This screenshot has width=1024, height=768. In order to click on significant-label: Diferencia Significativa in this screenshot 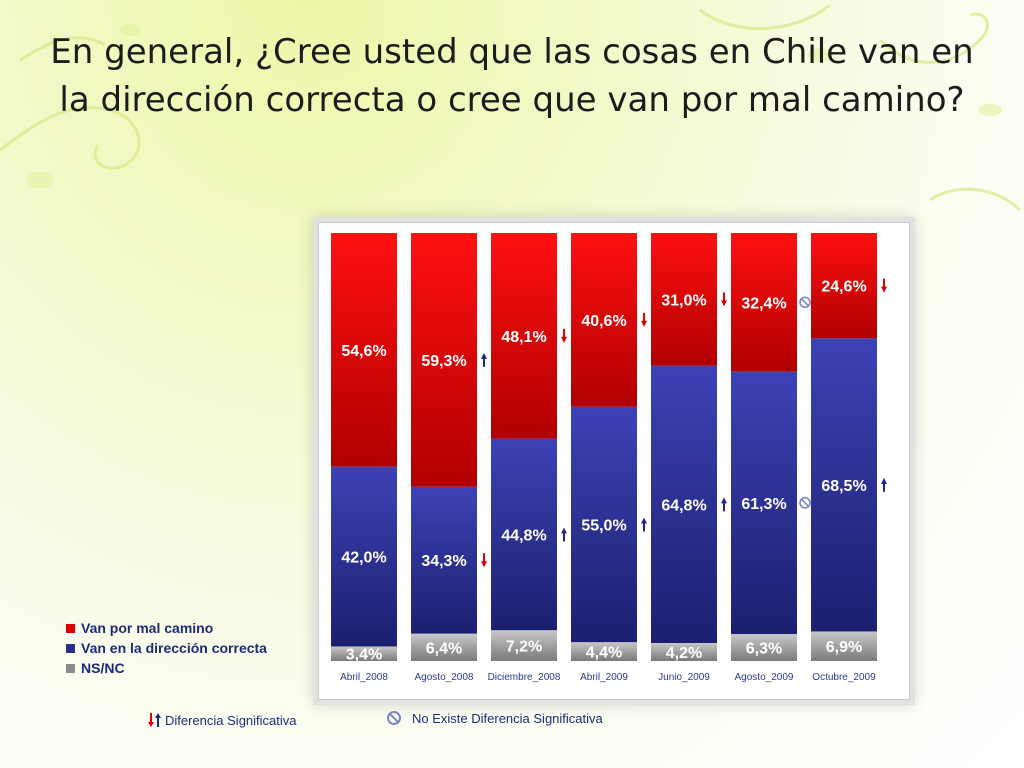, I will do `click(231, 720)`.